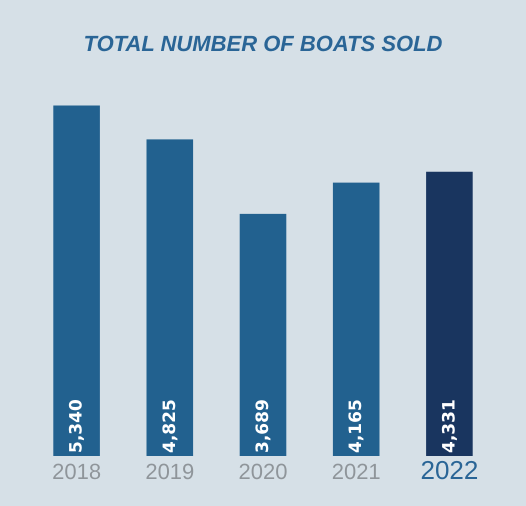  Describe the element at coordinates (263, 471) in the screenshot. I see `x-tick-label: 2020` at that location.